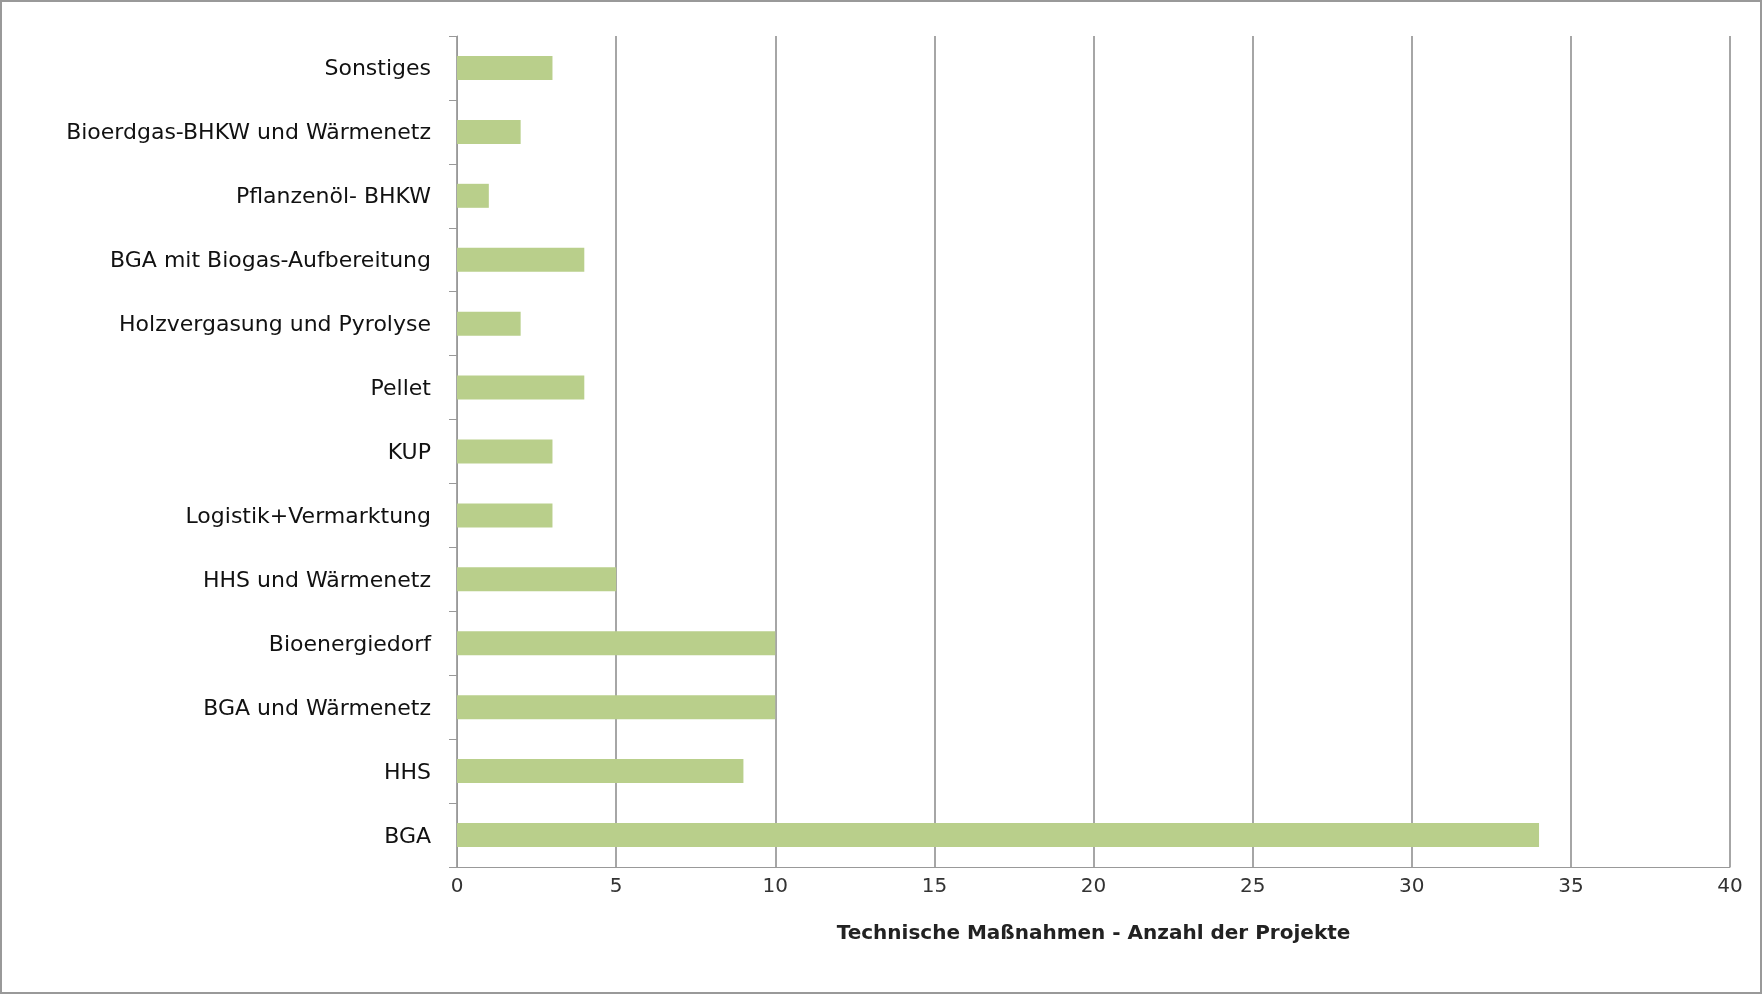 The height and width of the screenshot is (994, 1762). What do you see at coordinates (401, 388) in the screenshot?
I see `y-tick-label: Pellet` at bounding box center [401, 388].